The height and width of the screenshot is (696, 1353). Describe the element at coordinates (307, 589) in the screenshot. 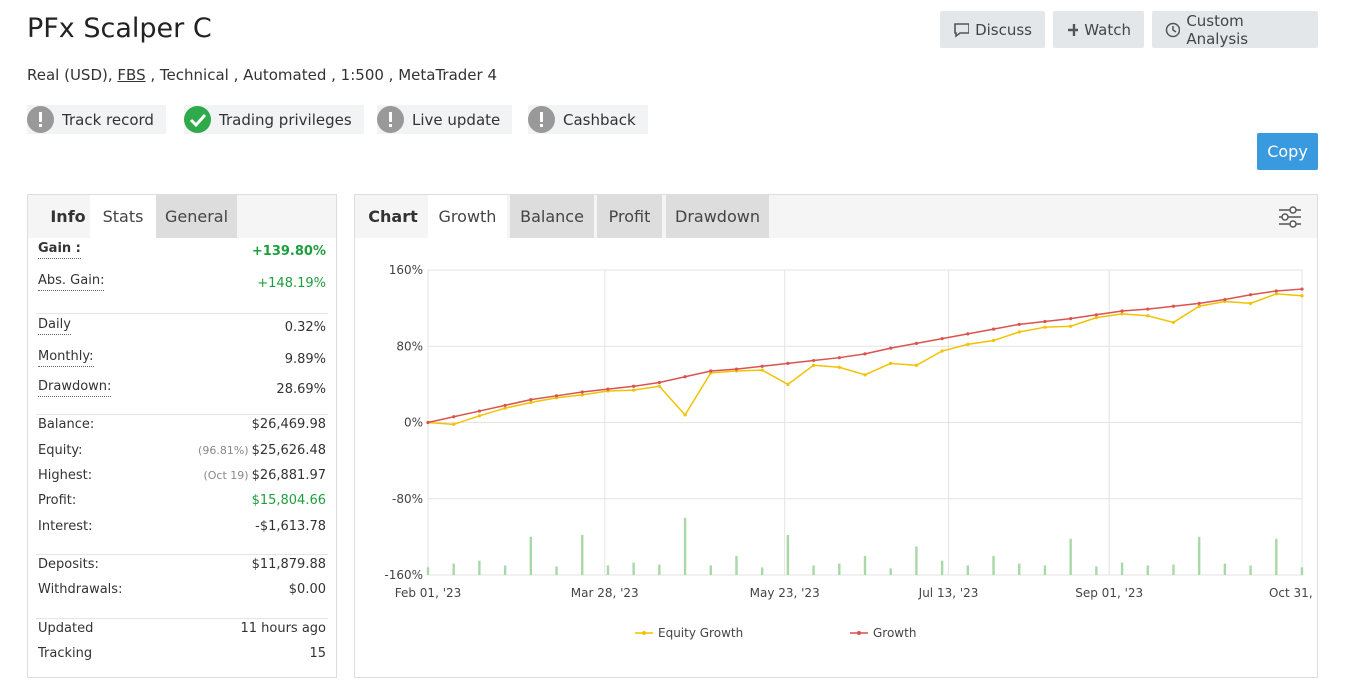

I see `stat-value: $0.00` at that location.